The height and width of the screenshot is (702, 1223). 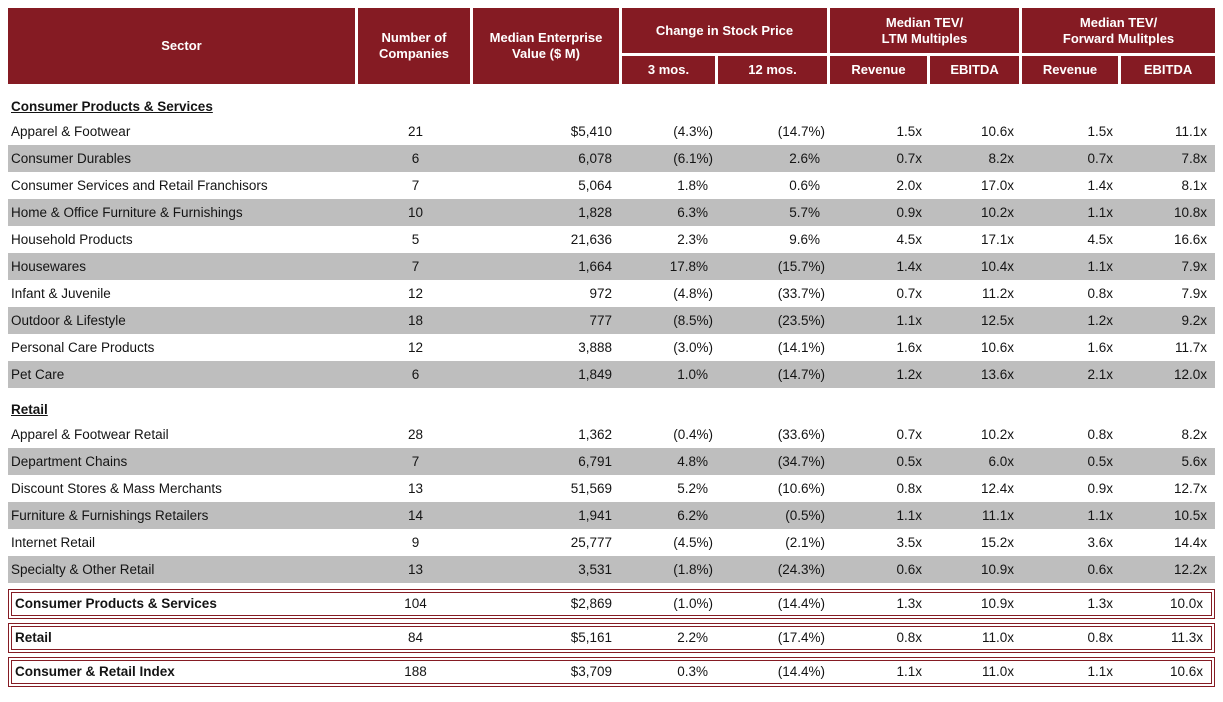 What do you see at coordinates (976, 374) in the screenshot?
I see `value-cell: 13.6x` at bounding box center [976, 374].